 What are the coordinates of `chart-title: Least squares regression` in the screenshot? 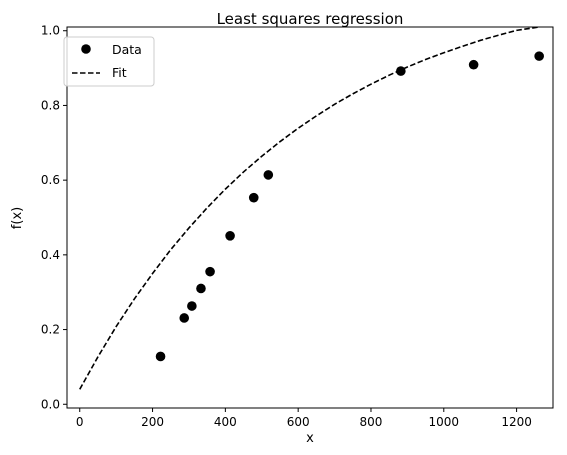 It's located at (310, 19).